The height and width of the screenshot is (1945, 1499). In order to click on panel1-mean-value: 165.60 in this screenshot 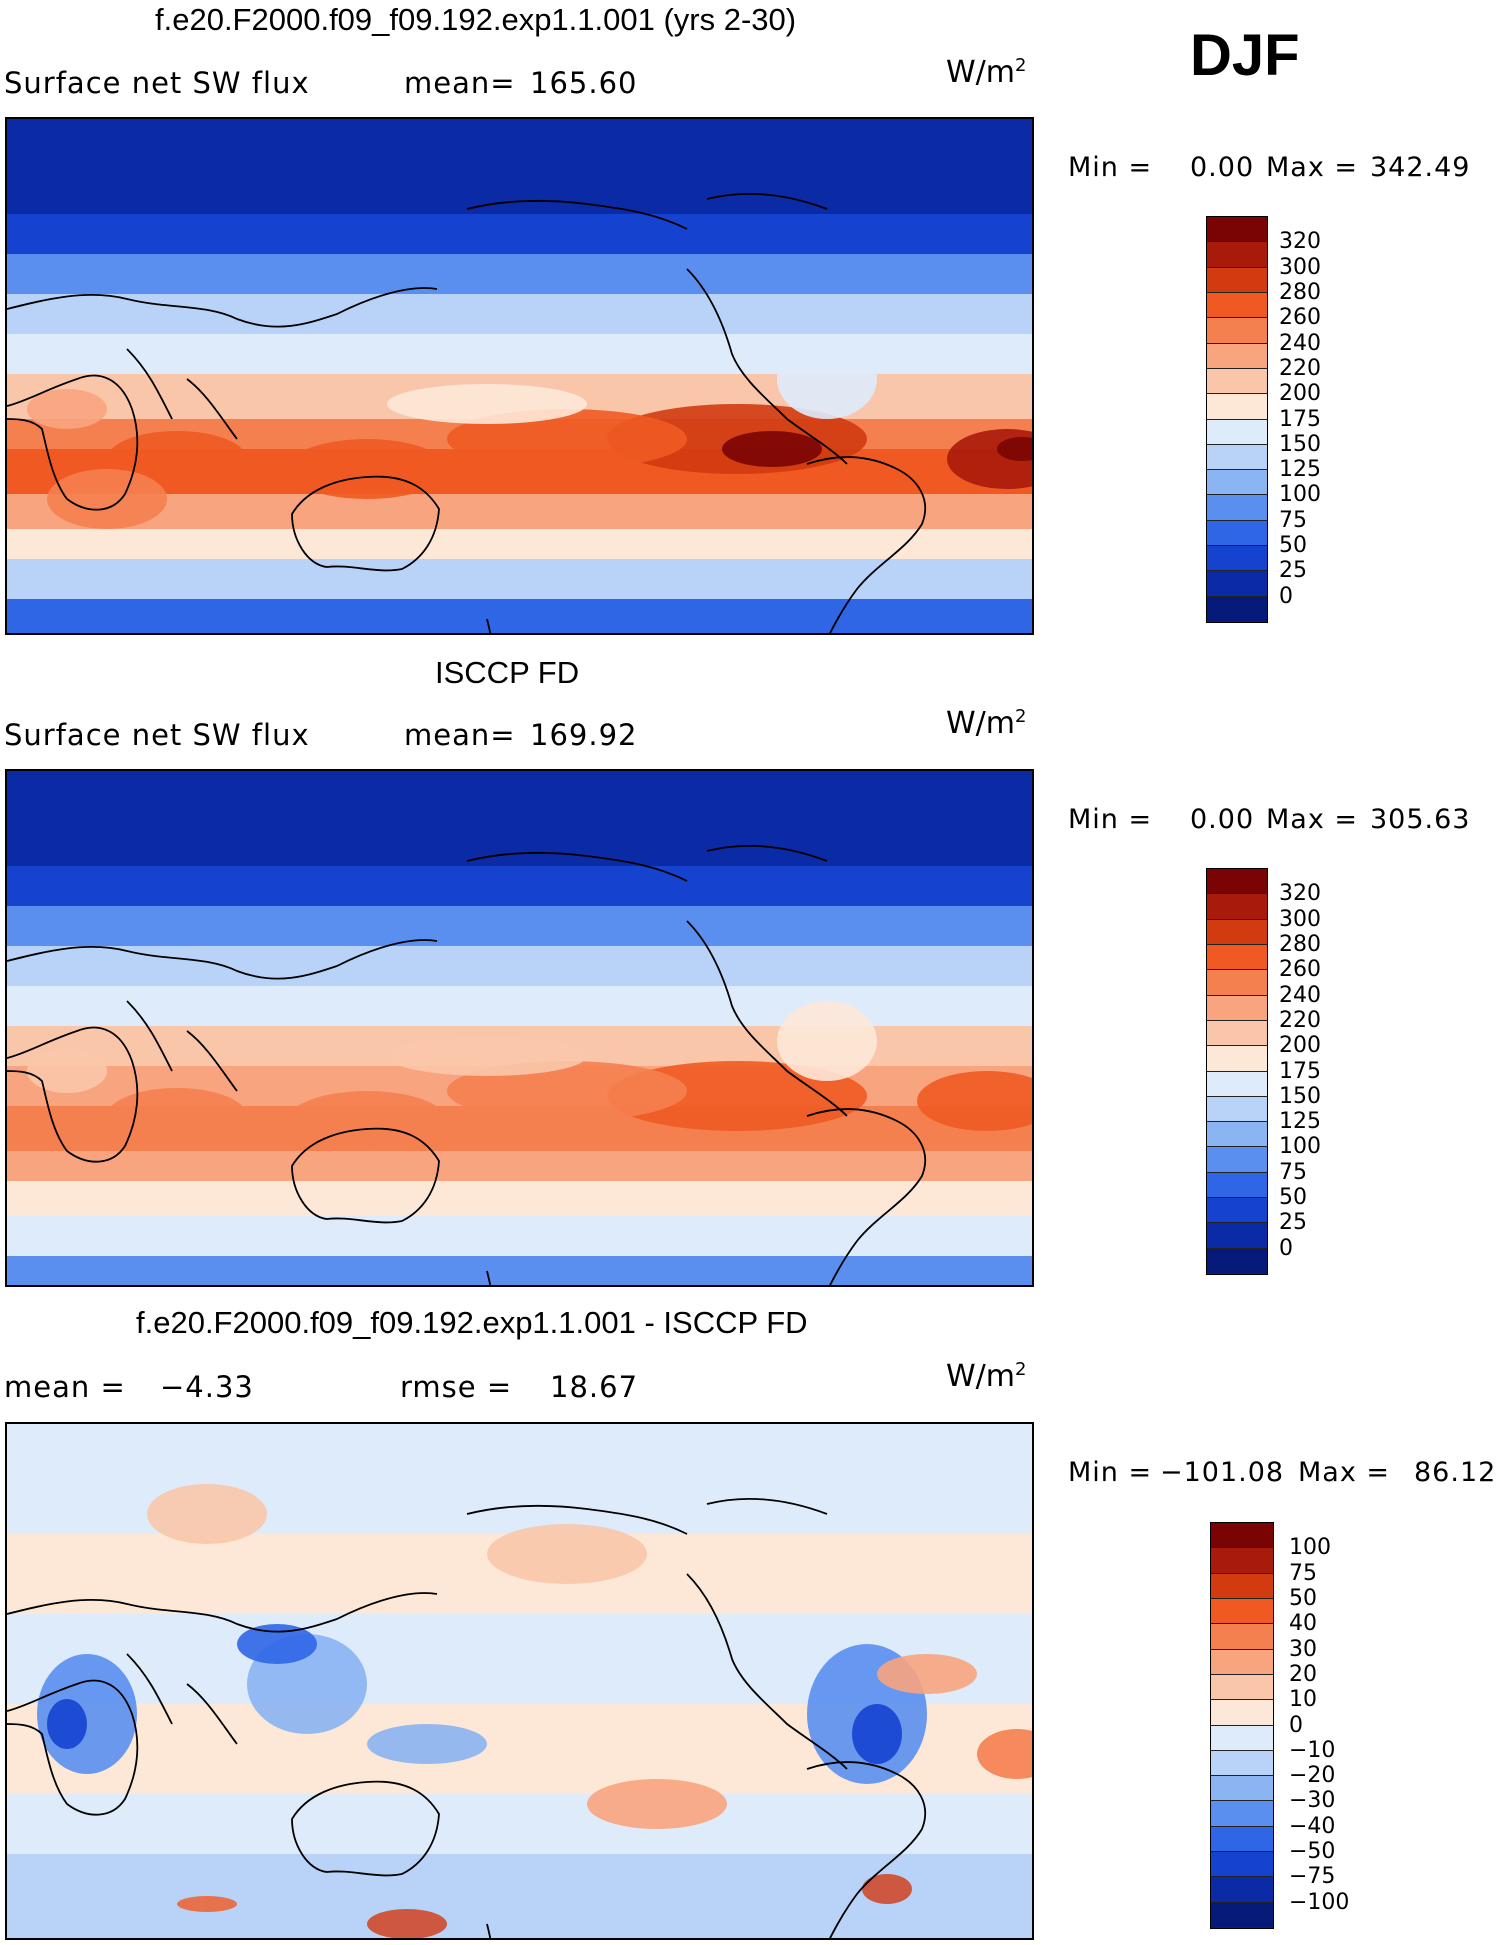, I will do `click(584, 83)`.